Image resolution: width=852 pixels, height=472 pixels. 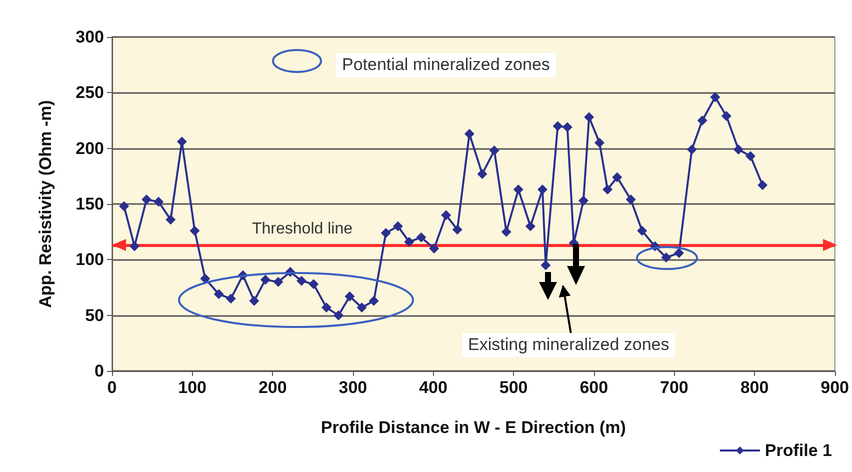 I want to click on legend-label: Profile 1, so click(x=798, y=450).